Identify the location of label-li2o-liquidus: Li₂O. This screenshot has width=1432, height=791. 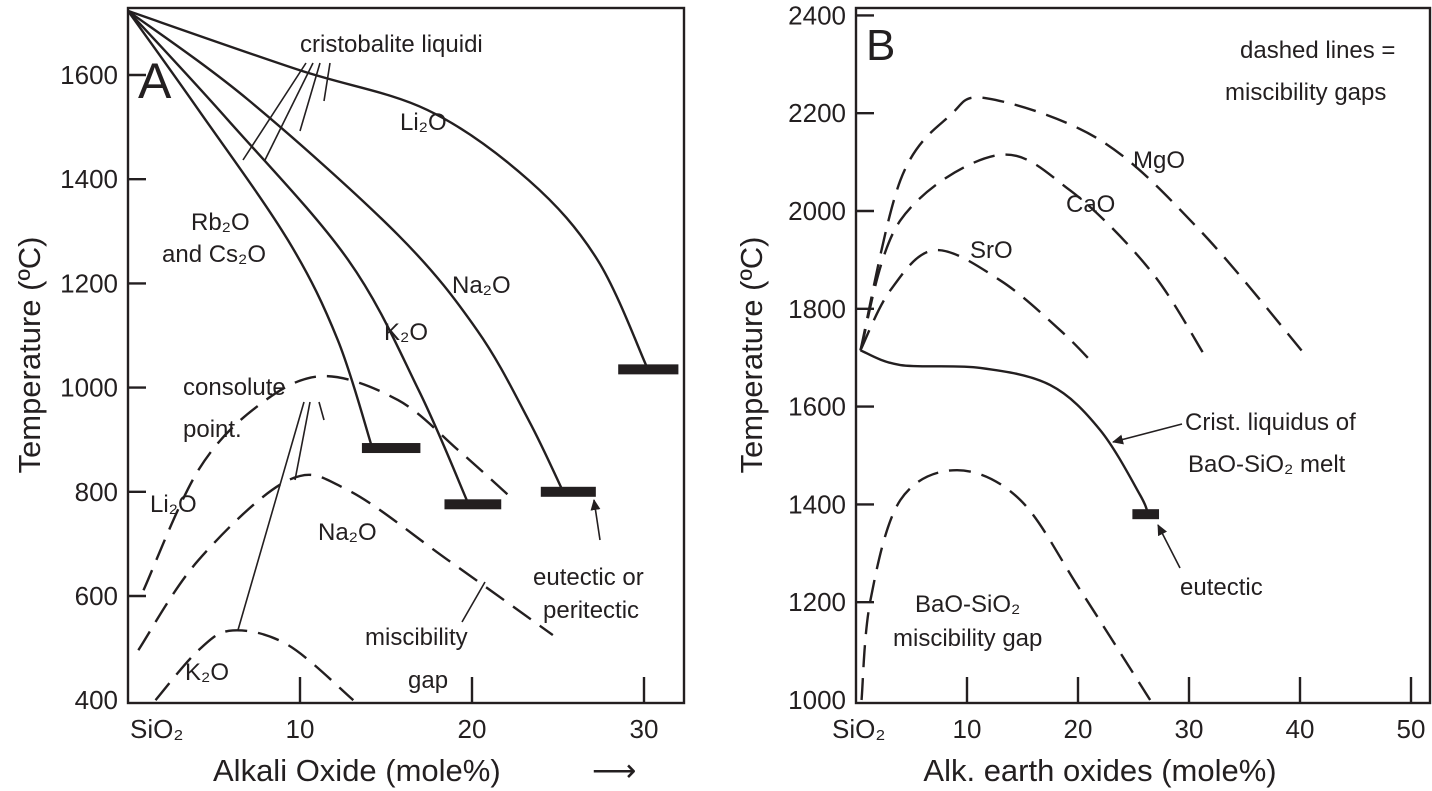
(423, 122).